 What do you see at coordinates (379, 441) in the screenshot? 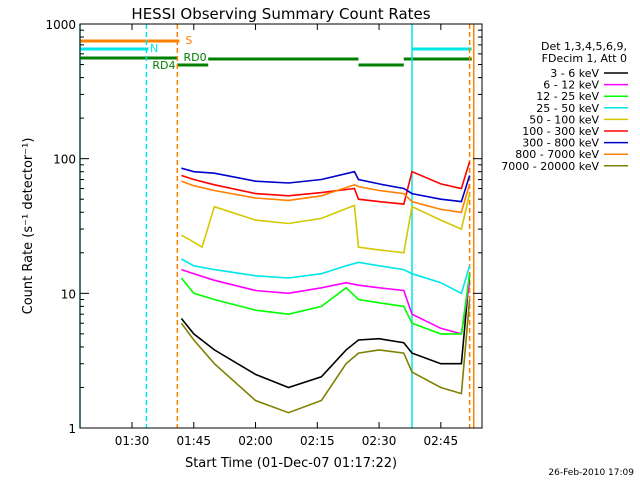
I see `x-tick-label: 02:30` at bounding box center [379, 441].